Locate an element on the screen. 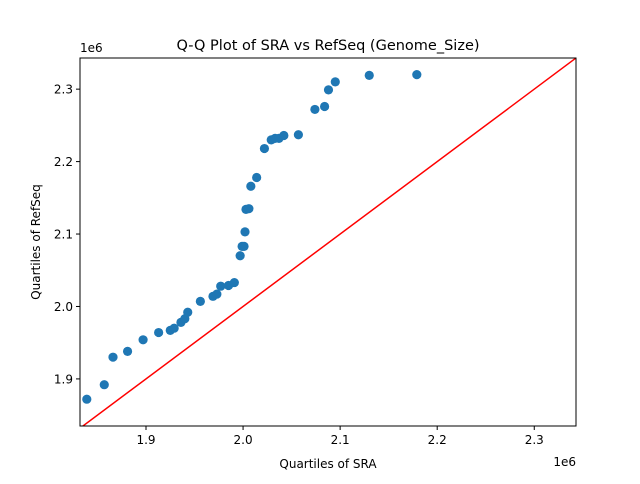 Image resolution: width=640 pixels, height=484 pixels. y-tick-label: 2.2 is located at coordinates (63, 162).